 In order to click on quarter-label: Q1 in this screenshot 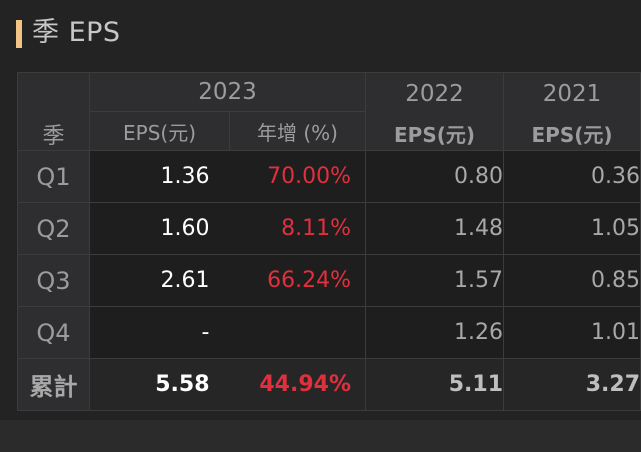, I will do `click(53, 176)`.